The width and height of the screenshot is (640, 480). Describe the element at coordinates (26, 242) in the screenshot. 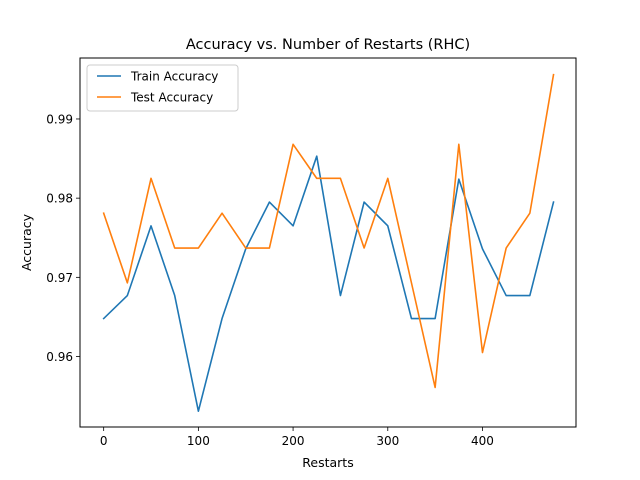

I see `y-axis-label: Accuracy` at that location.